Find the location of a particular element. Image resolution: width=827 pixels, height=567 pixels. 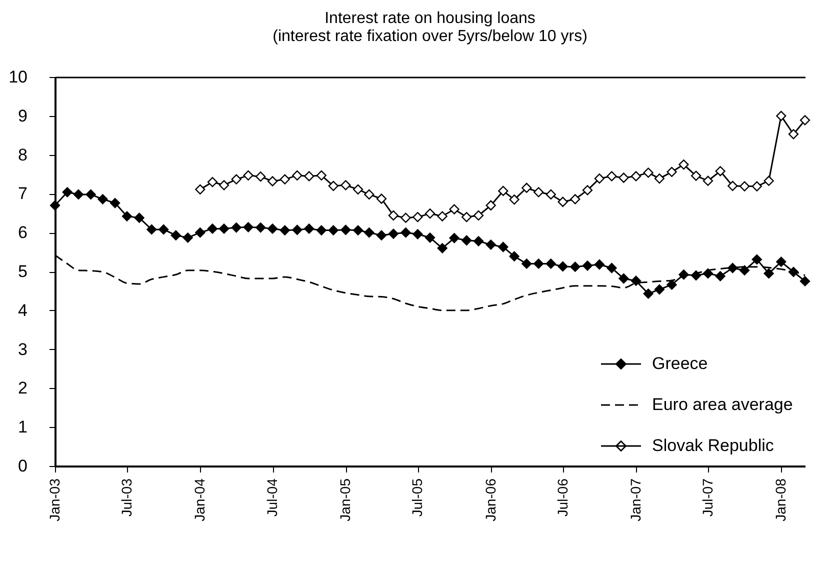

legend-label: Greece is located at coordinates (680, 363).